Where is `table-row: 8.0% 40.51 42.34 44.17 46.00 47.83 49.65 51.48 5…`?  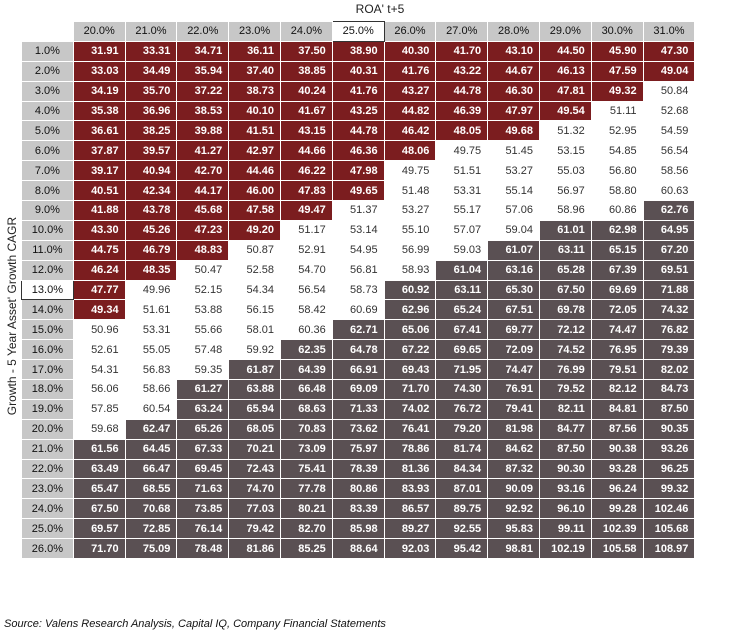 table-row: 8.0% 40.51 42.34 44.17 46.00 47.83 49.65 51.48 5… is located at coordinates (358, 191).